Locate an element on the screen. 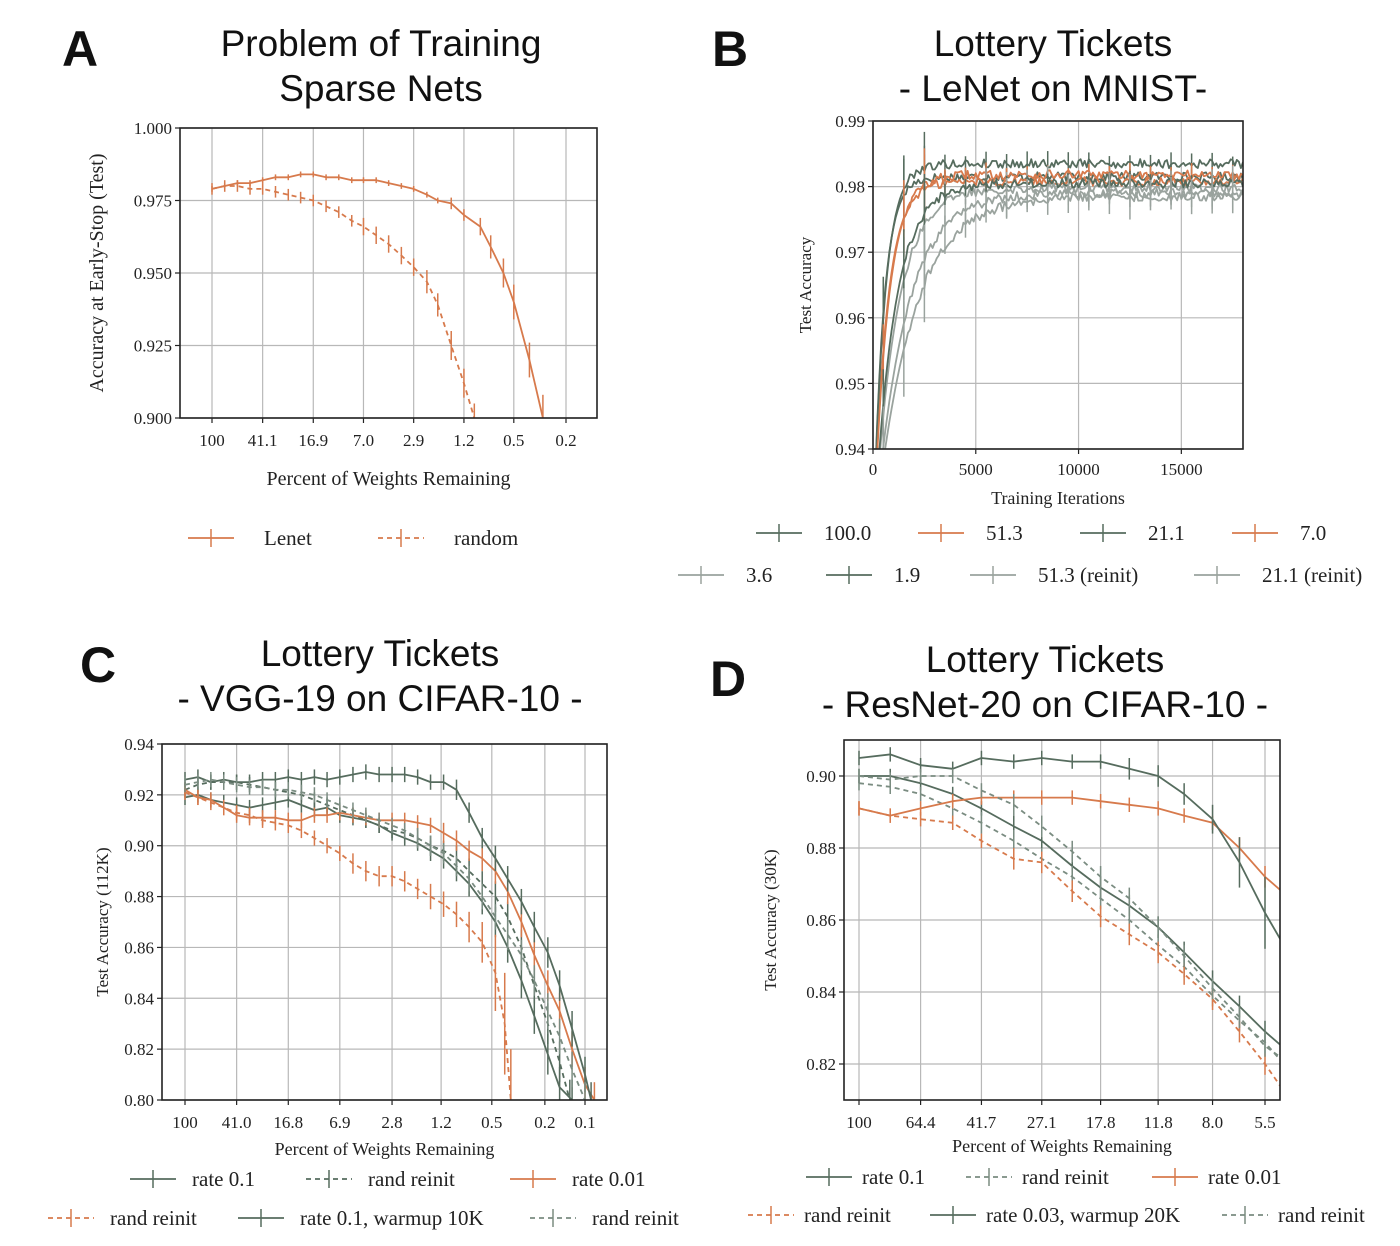 The image size is (1400, 1246). panel-b-title-line1: Lottery Tickets is located at coordinates (1053, 43).